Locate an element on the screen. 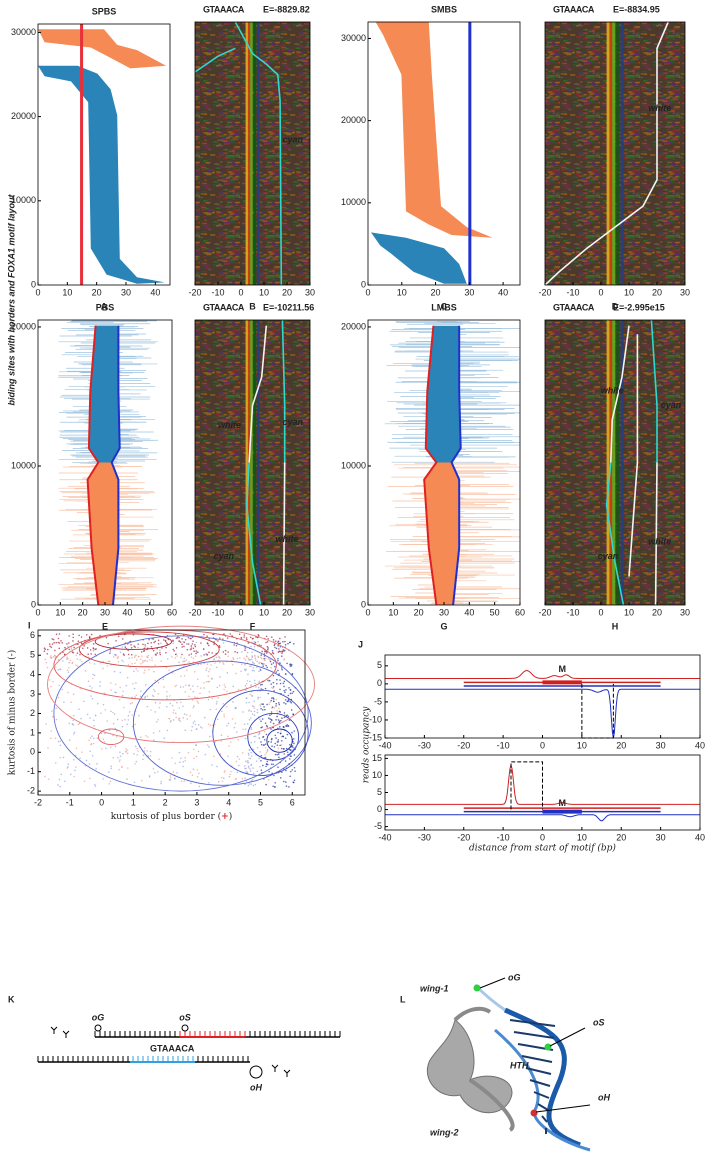  motif-stripe is located at coordinates (618, 153).